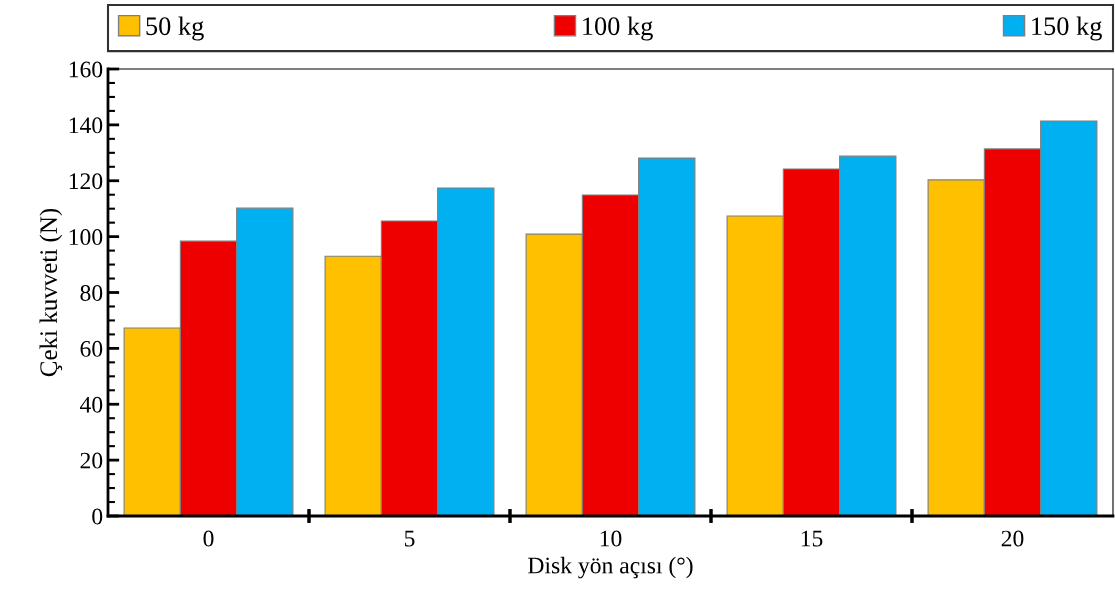  Describe the element at coordinates (1012, 538) in the screenshot. I see `x-tick-label: 20` at that location.